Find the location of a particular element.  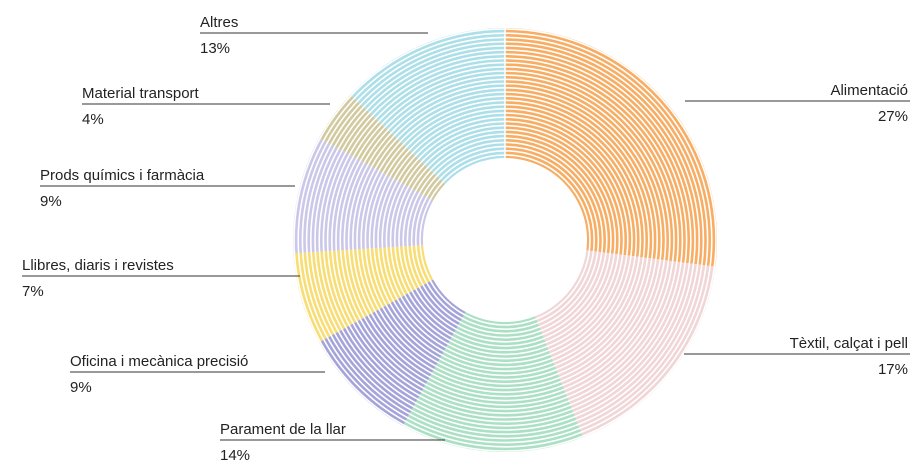

value-label: 17% is located at coordinates (893, 369).